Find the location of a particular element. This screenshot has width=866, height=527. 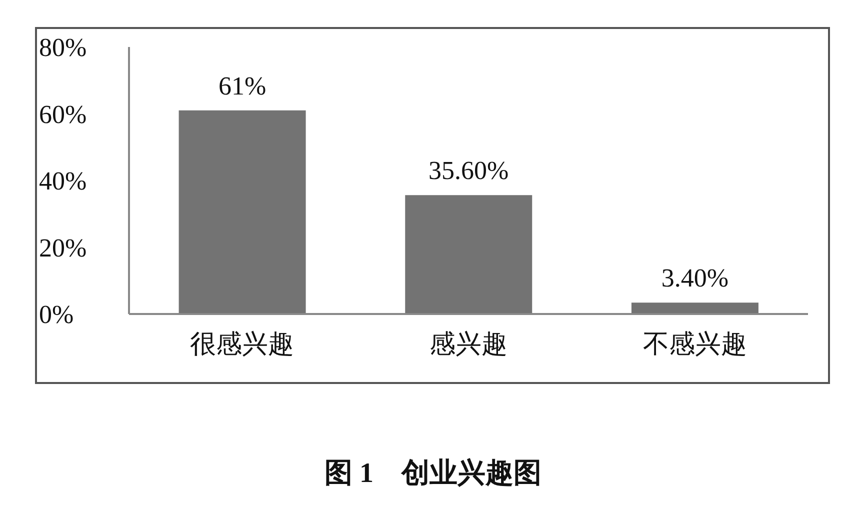

x-tick-label: 很感兴趣 is located at coordinates (242, 343).